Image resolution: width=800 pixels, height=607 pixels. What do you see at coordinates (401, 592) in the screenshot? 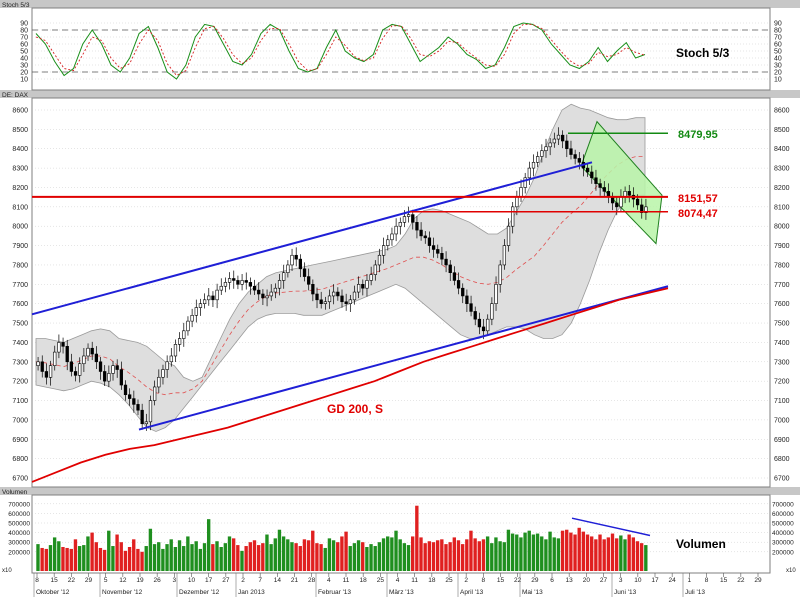
I see `x-month-label: März '13` at bounding box center [401, 592].